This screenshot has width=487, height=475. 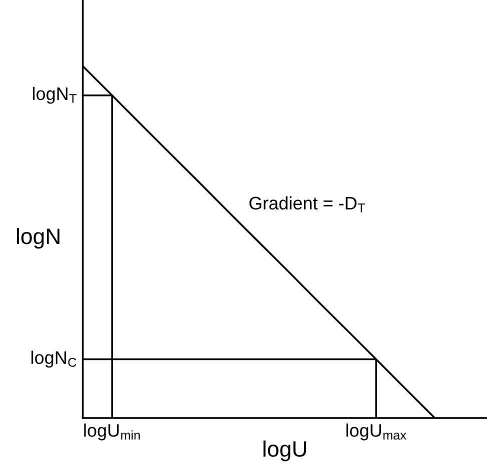 I want to click on x-axis-title: logU, so click(x=285, y=451).